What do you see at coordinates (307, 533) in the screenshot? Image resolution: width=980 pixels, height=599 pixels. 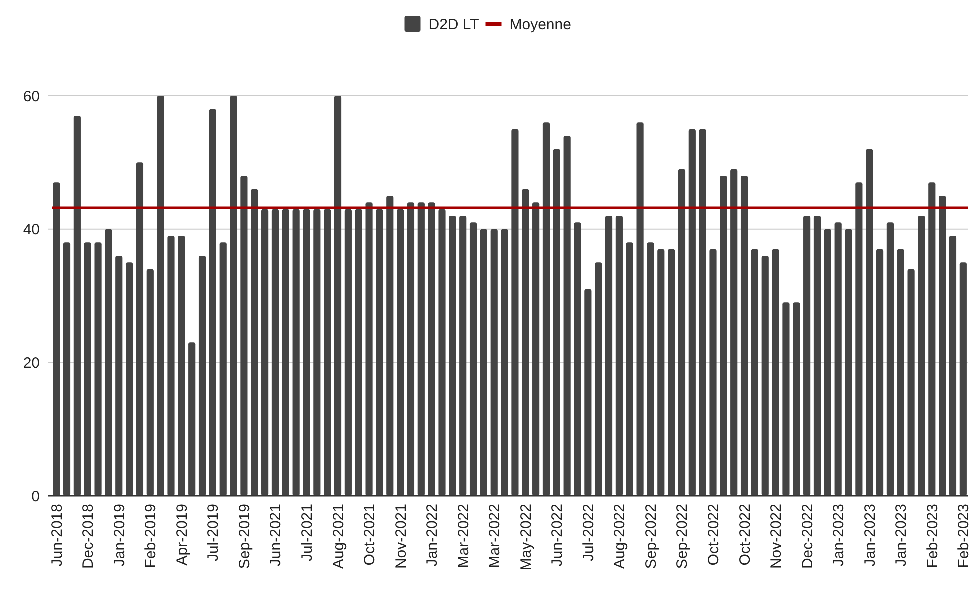 I see `x-tick-label: Jul-2021` at bounding box center [307, 533].